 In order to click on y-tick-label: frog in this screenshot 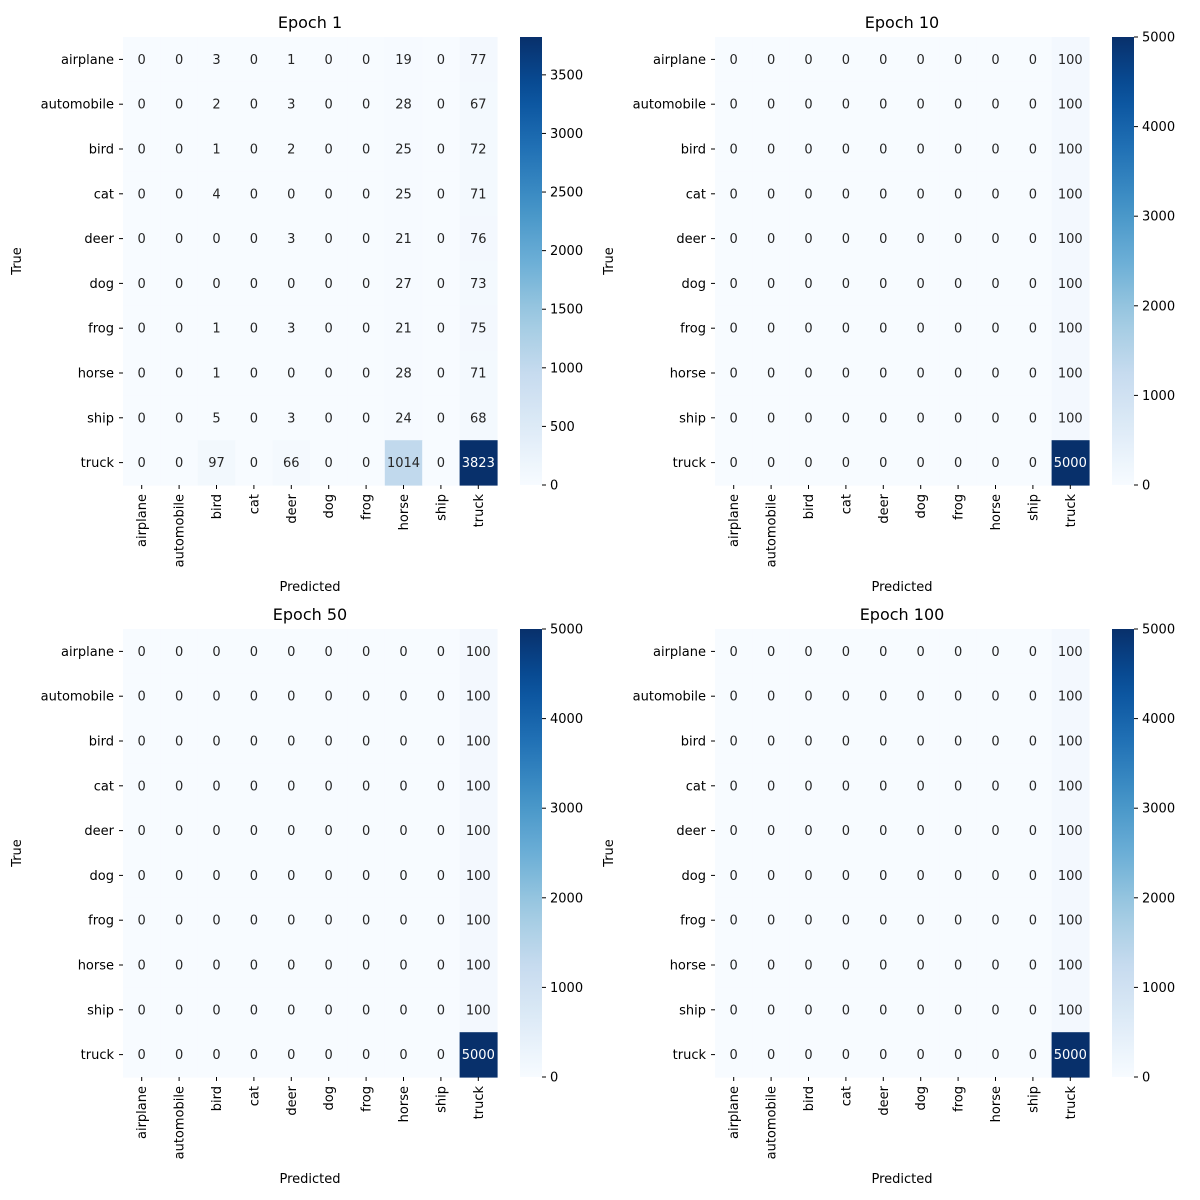, I will do `click(693, 921)`.